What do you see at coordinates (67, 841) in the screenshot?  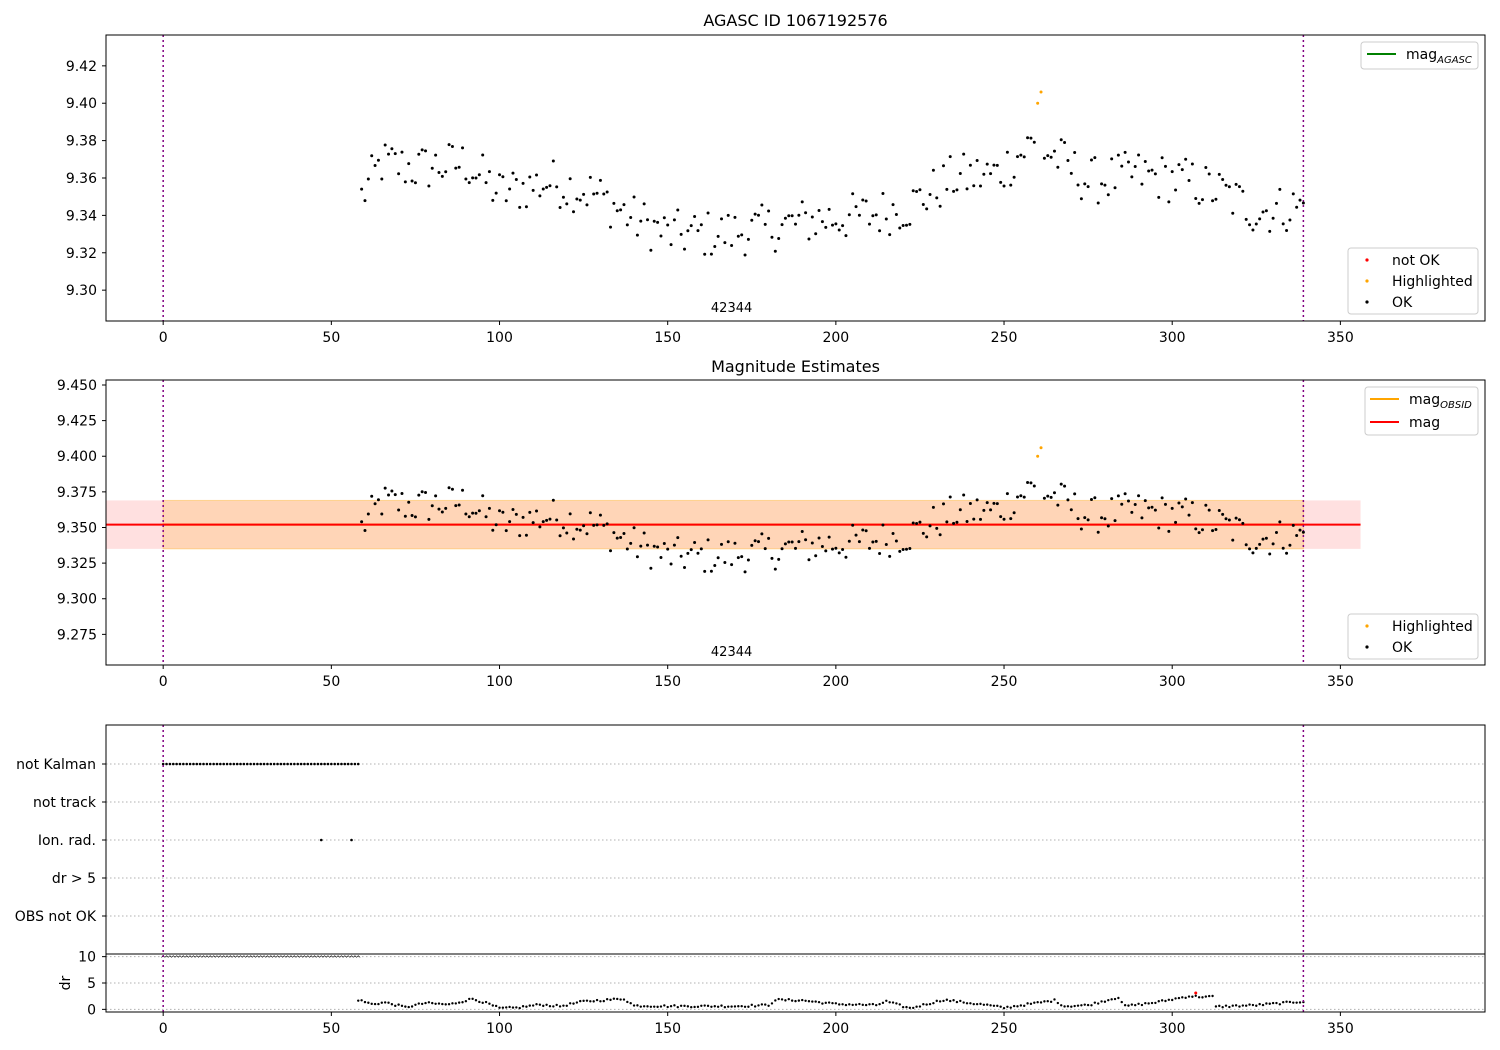 I see `flag-label-2: Ion. rad.` at bounding box center [67, 841].